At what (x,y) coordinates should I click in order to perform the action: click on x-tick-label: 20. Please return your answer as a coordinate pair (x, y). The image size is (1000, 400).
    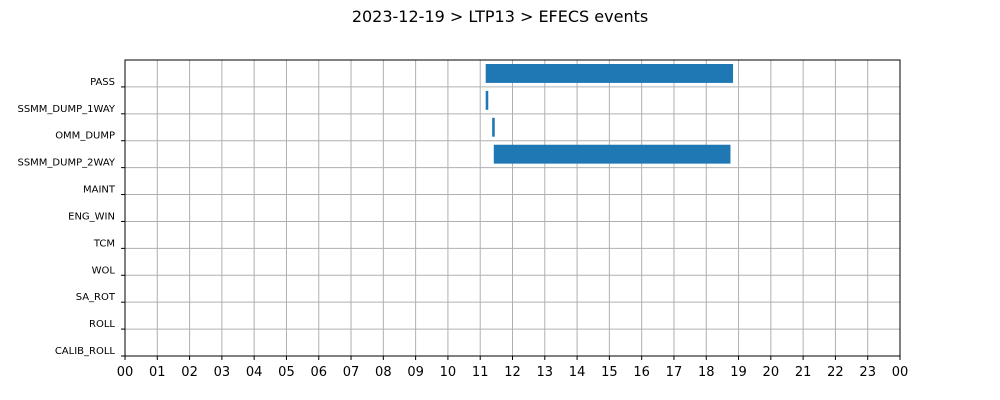
    Looking at the image, I should click on (771, 372).